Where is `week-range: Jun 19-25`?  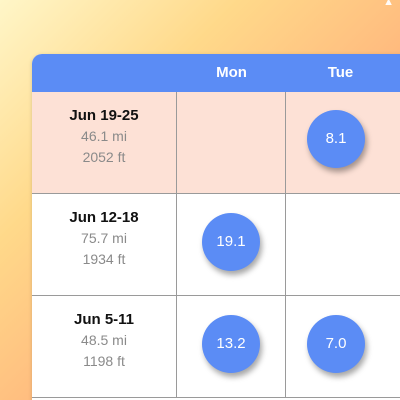
week-range: Jun 19-25 is located at coordinates (104, 115).